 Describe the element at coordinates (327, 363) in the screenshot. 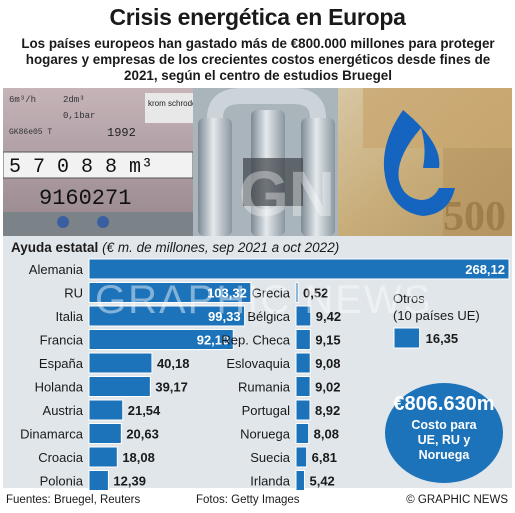

I see `data-label: 9,08` at that location.